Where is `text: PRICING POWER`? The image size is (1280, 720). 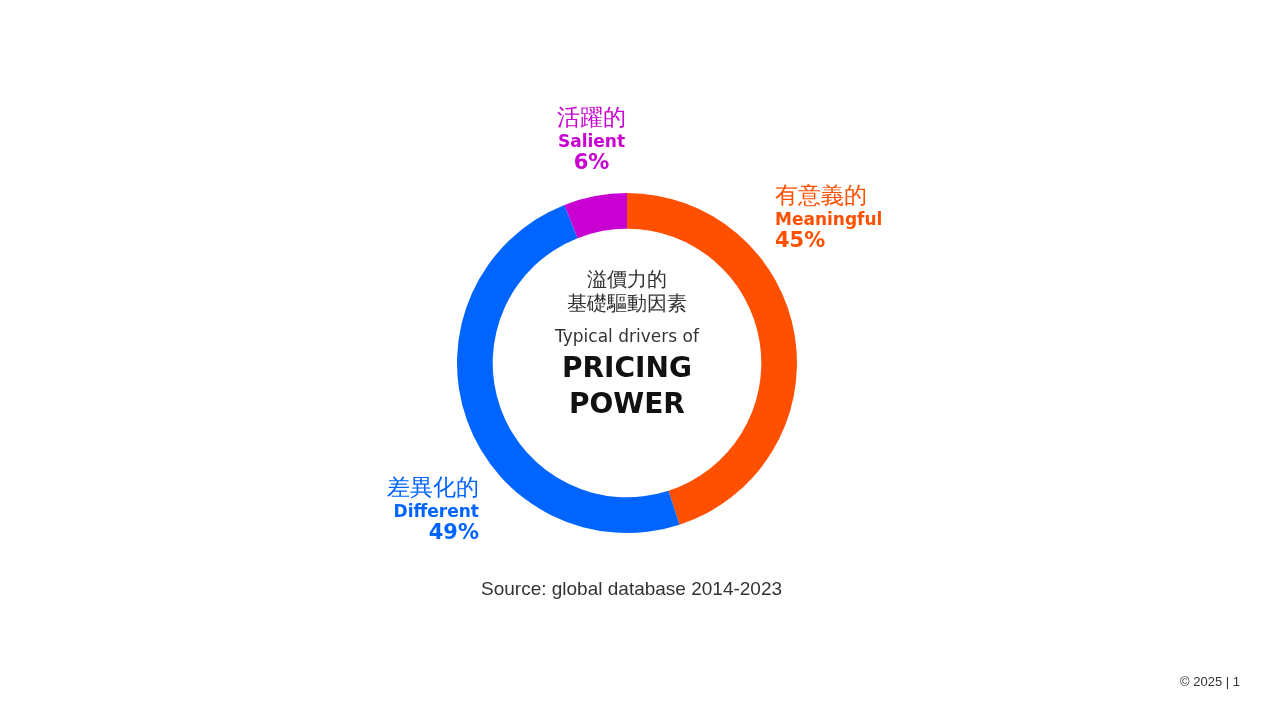 text: PRICING POWER is located at coordinates (627, 386).